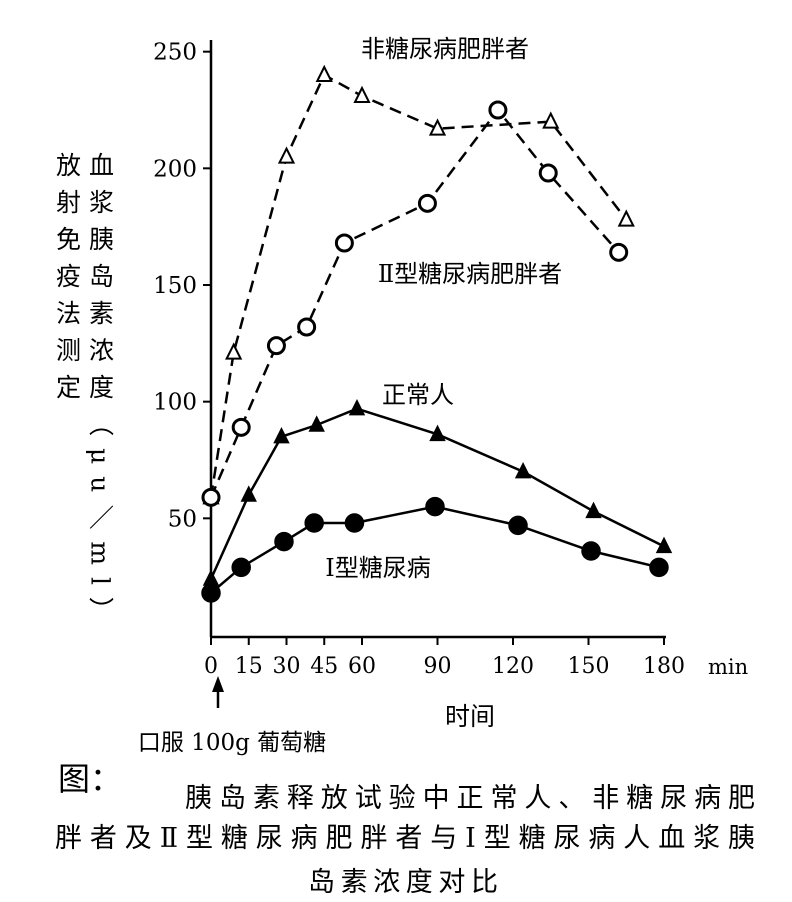 The height and width of the screenshot is (902, 792). I want to click on y-tick-label: 250, so click(175, 53).